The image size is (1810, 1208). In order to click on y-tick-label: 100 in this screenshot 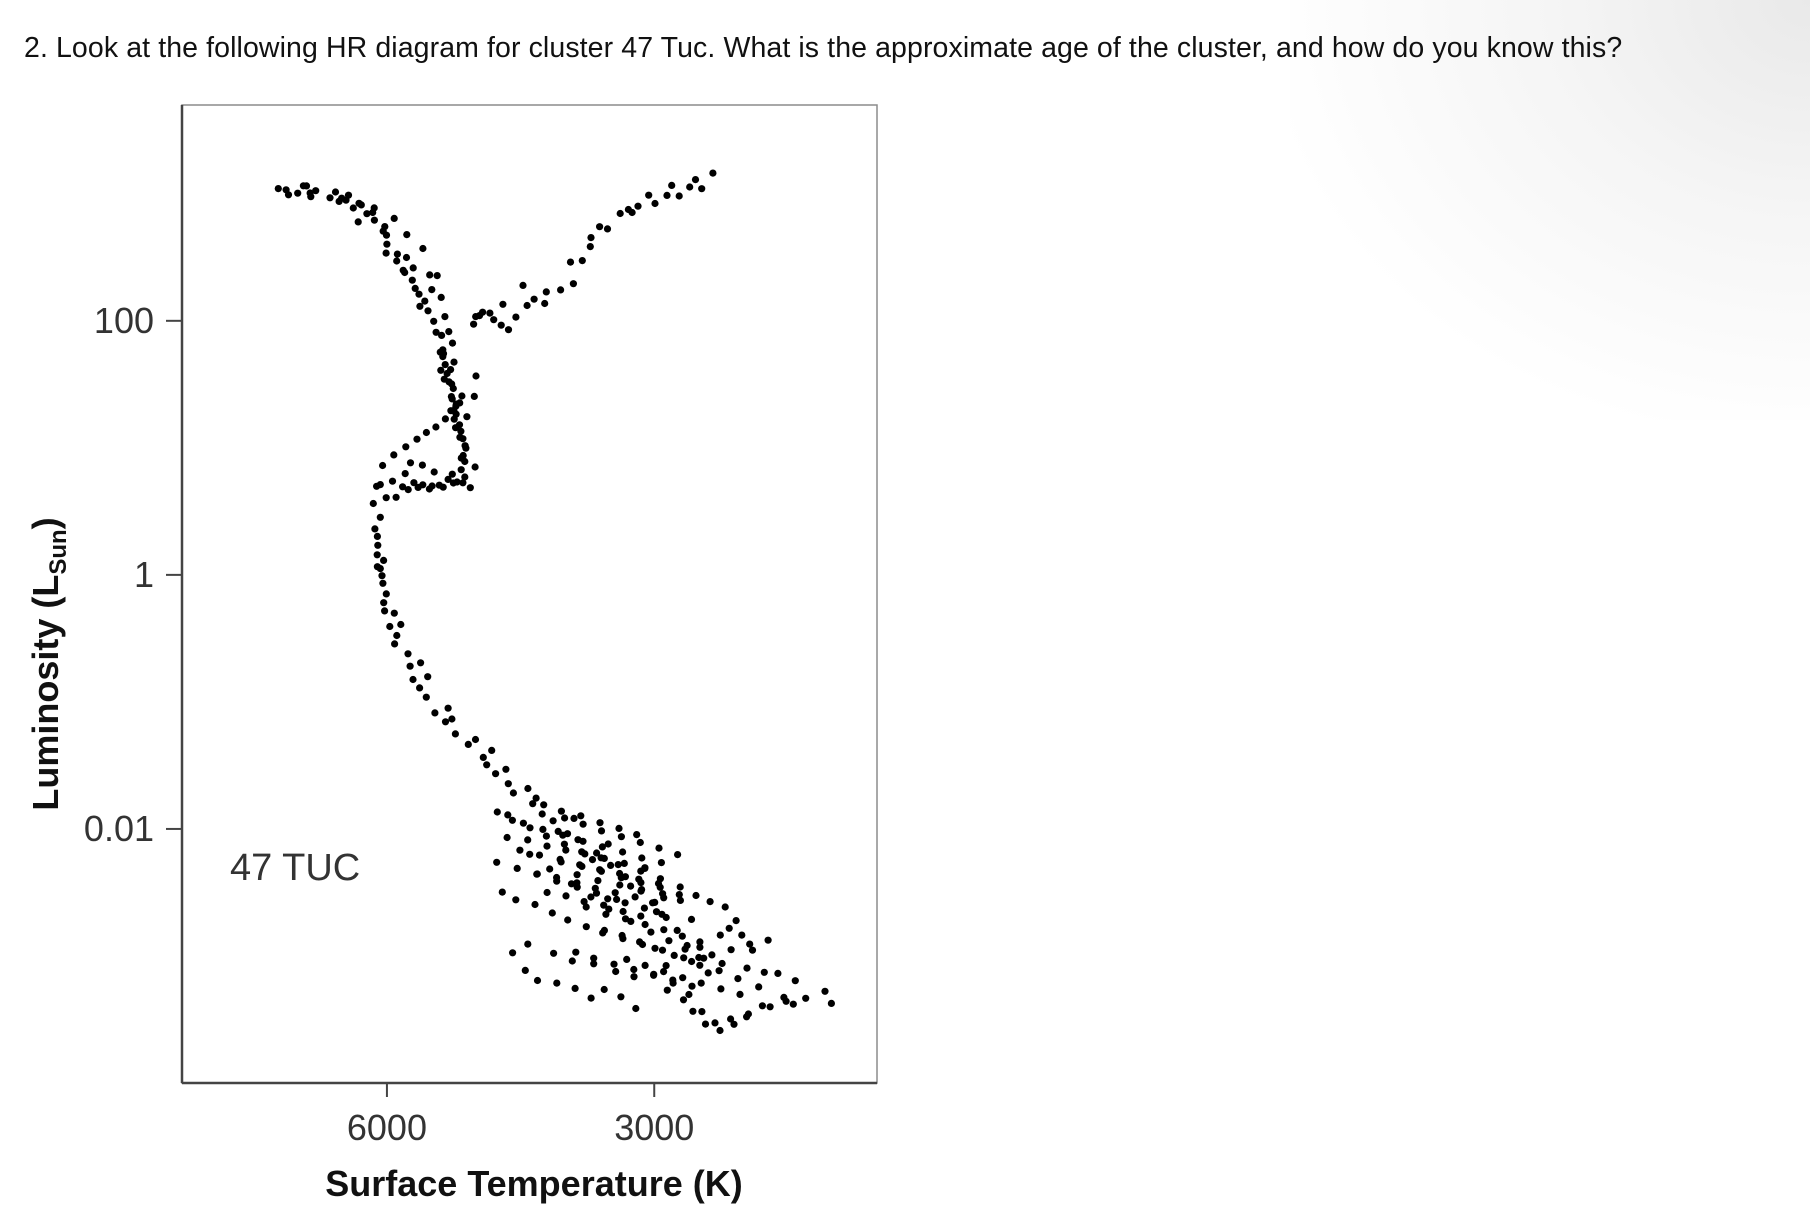, I will do `click(124, 320)`.